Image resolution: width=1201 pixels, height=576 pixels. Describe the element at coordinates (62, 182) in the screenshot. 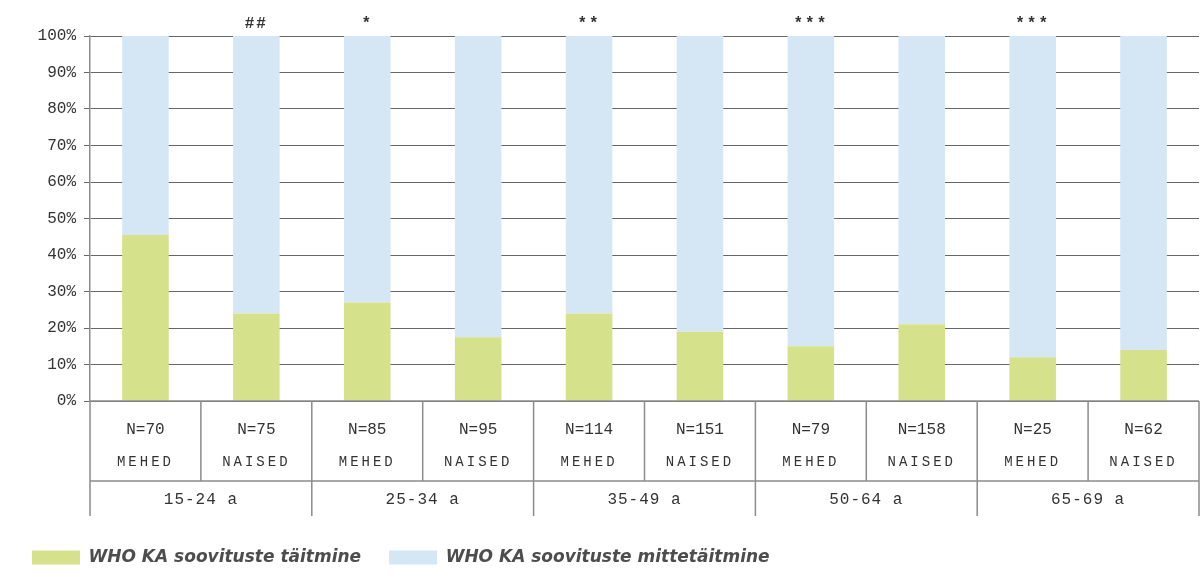

I see `y-tick-label: 60%` at that location.